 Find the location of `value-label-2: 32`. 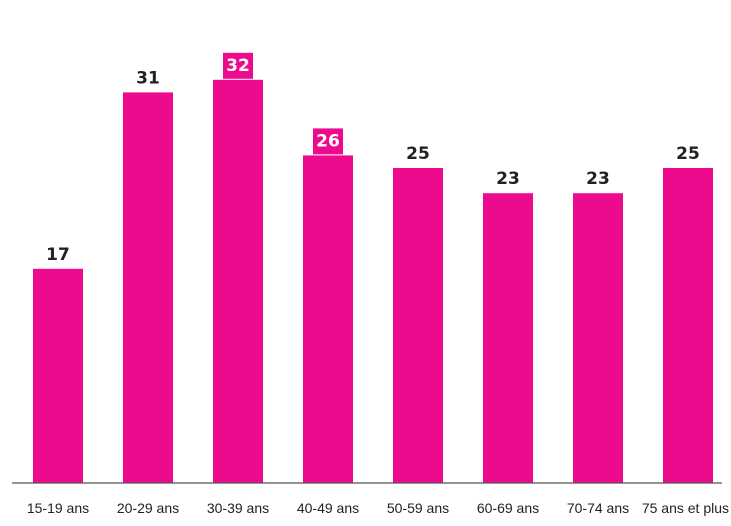

value-label-2: 32 is located at coordinates (238, 66).